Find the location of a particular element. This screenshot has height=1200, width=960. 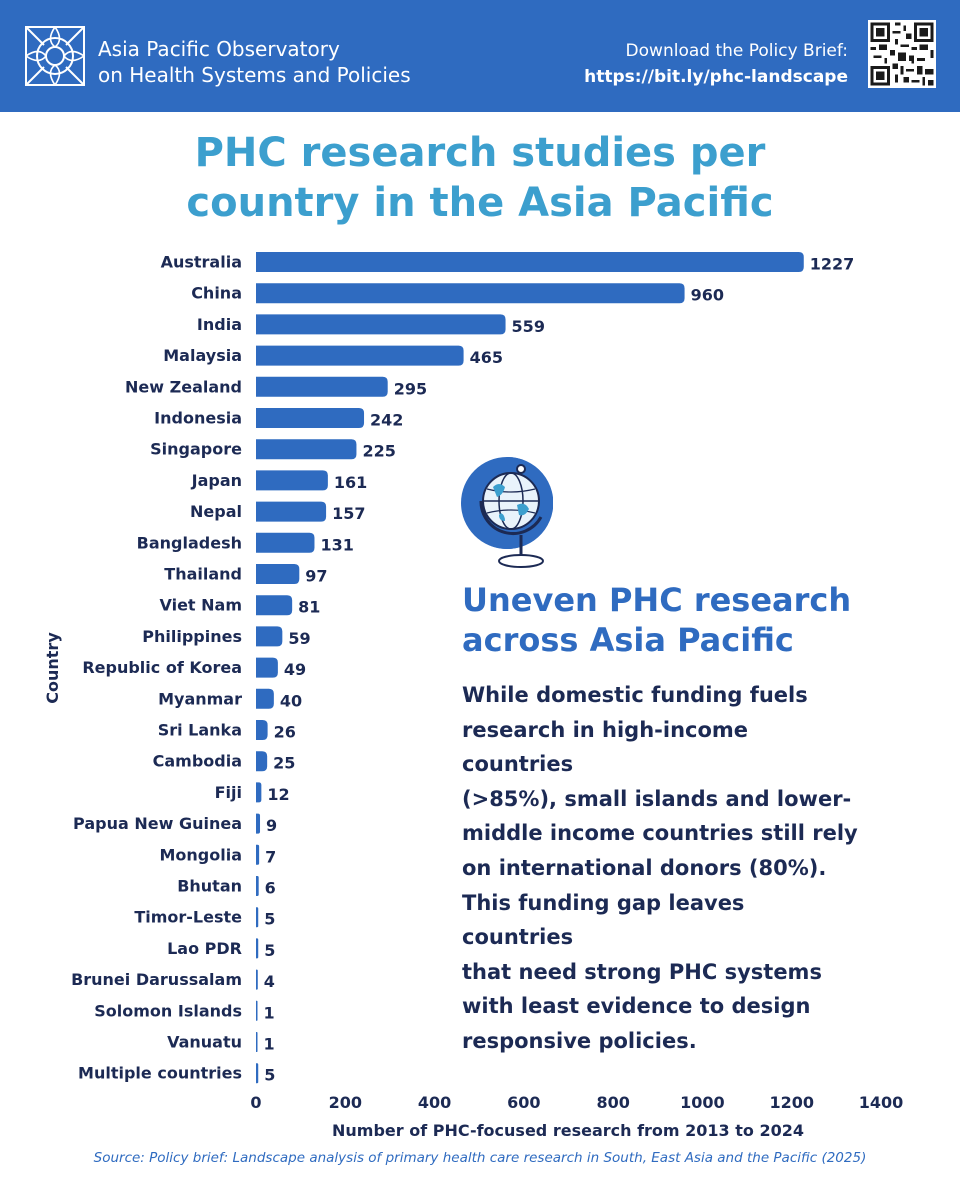

value-label: 559 is located at coordinates (528, 326).